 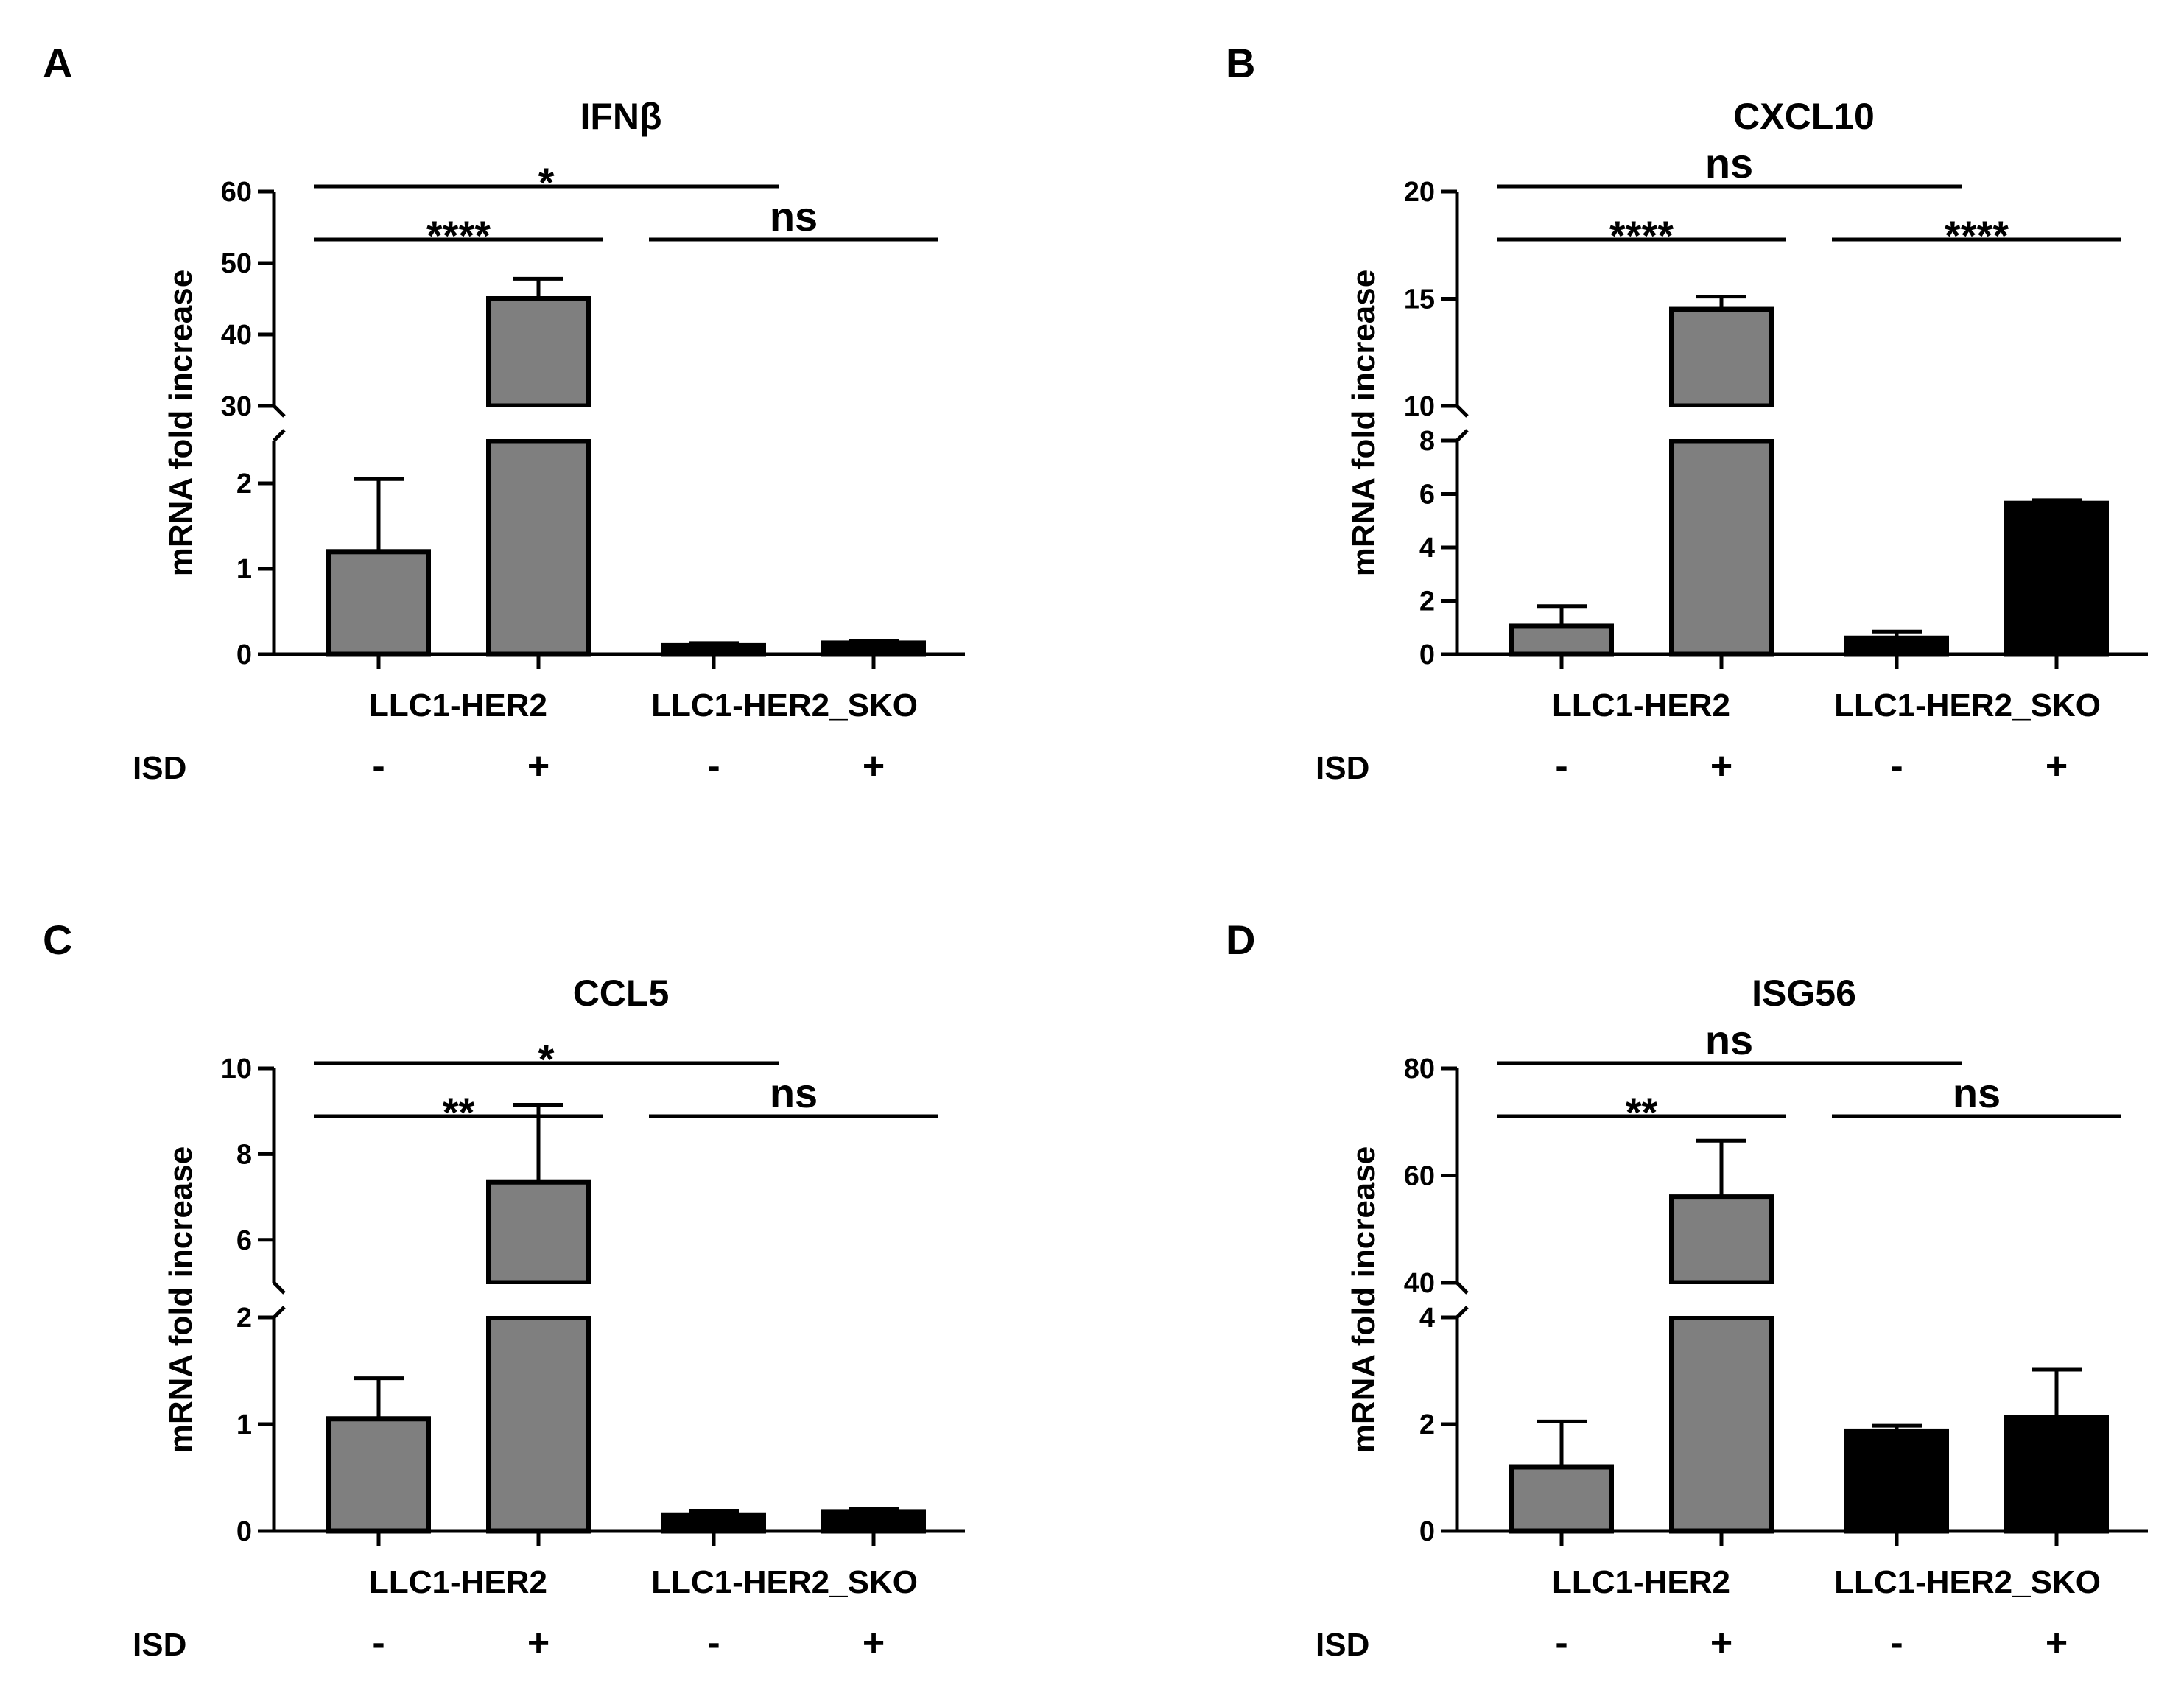 What do you see at coordinates (237, 406) in the screenshot?
I see `y-tick-label: 30` at bounding box center [237, 406].